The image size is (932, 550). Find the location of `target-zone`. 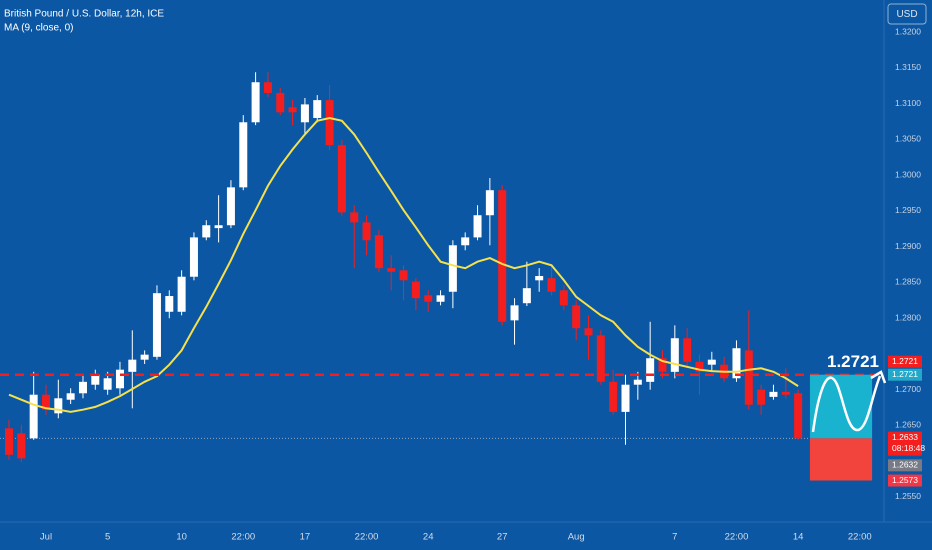

target-zone is located at coordinates (841, 406).